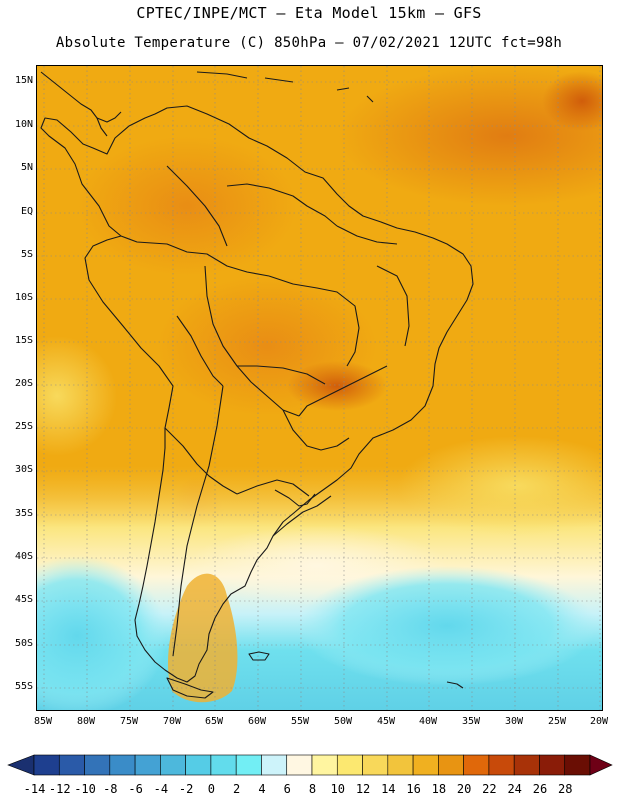  I want to click on colorbar-label: 6, so click(287, 789).